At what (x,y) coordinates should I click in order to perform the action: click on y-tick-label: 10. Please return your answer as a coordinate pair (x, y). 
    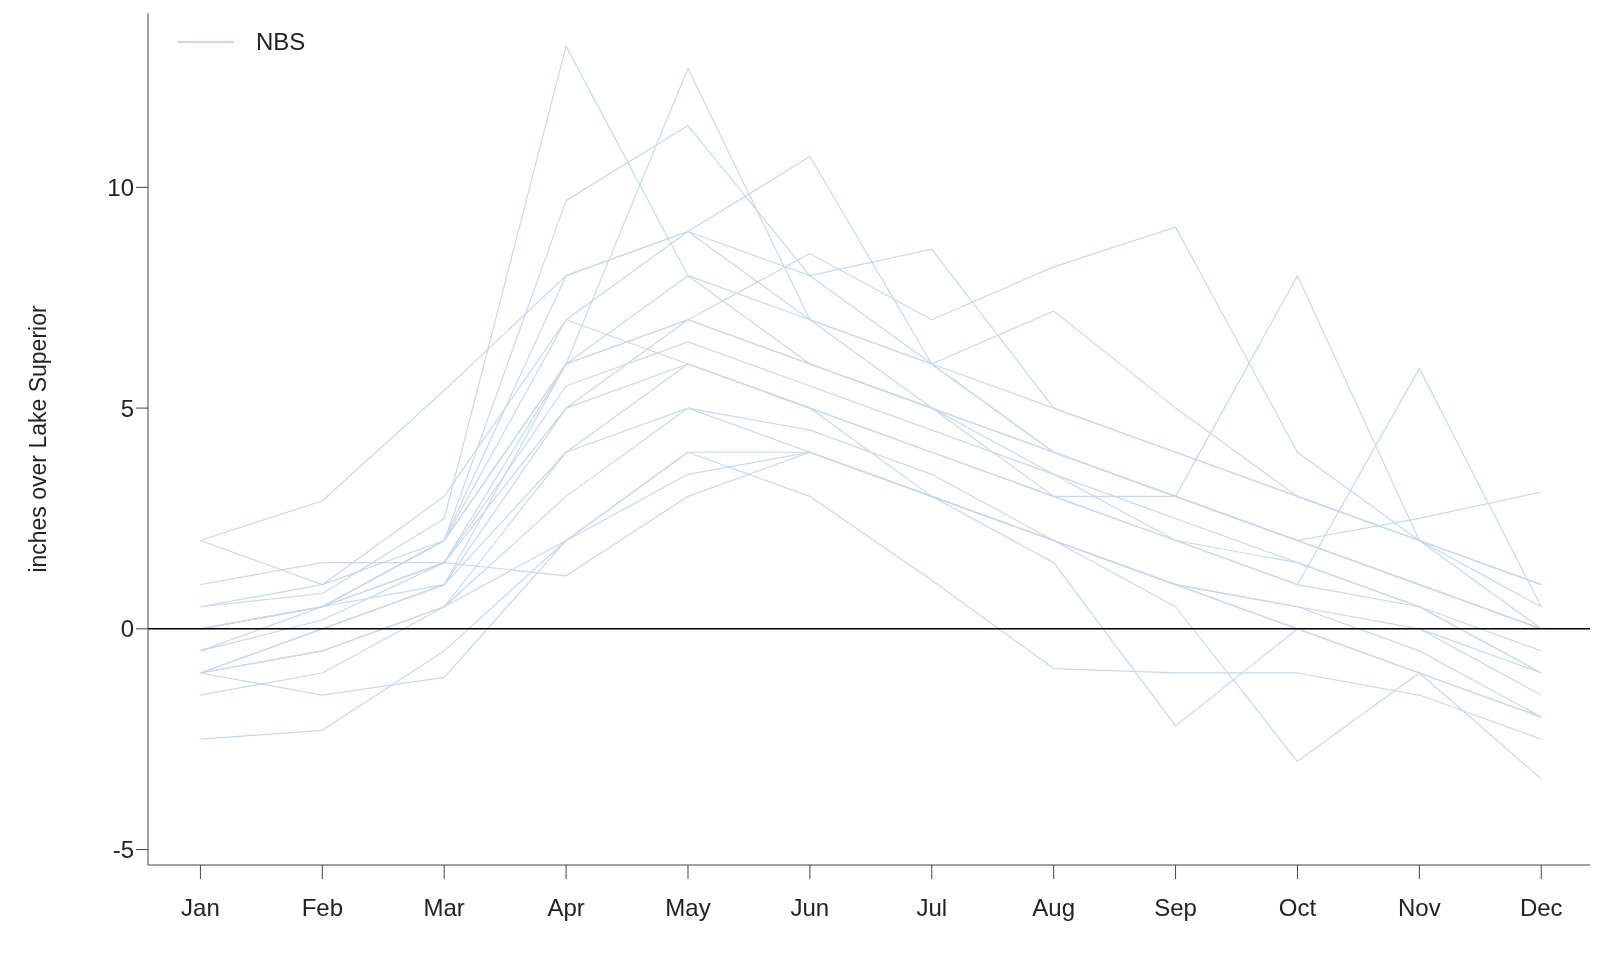
    Looking at the image, I should click on (120, 187).